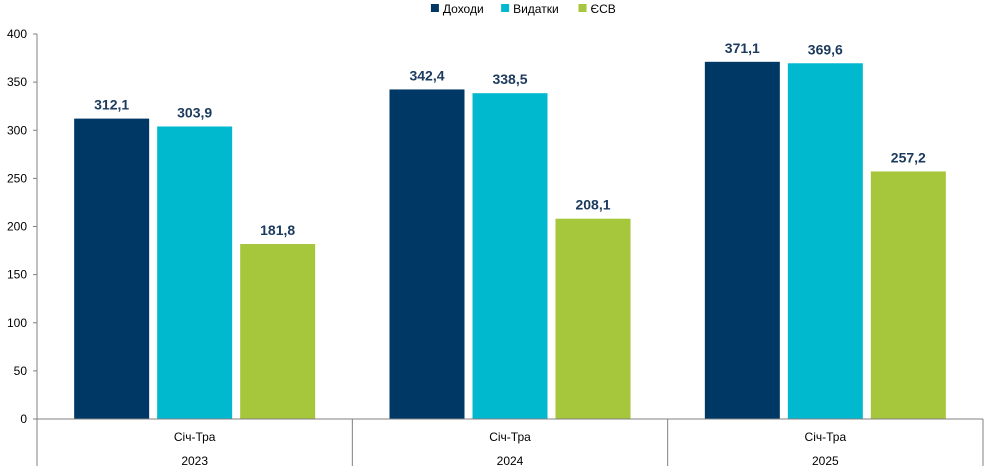  What do you see at coordinates (463, 9) in the screenshot?
I see `legend-label: Доходи` at bounding box center [463, 9].